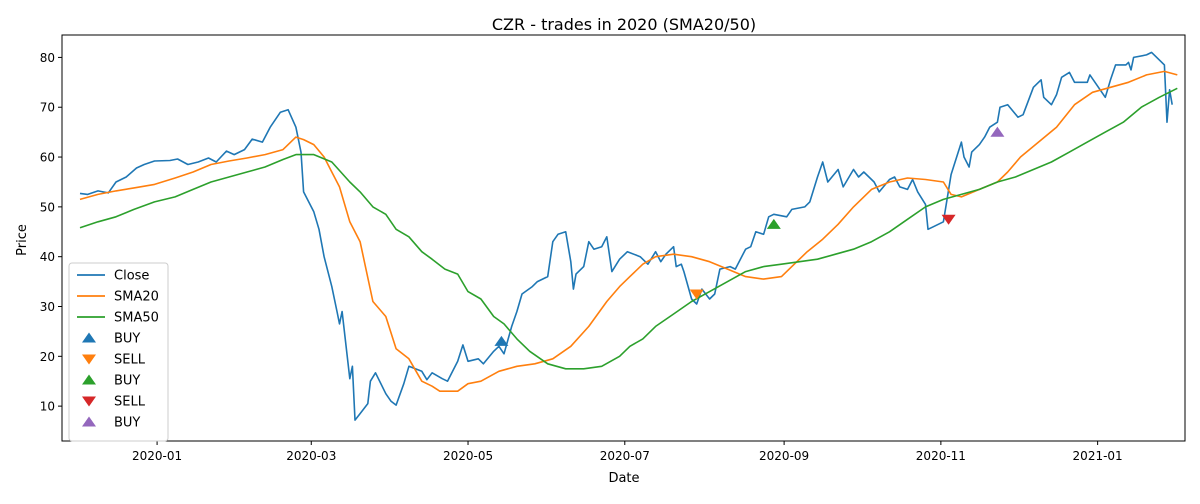 The width and height of the screenshot is (1200, 504). What do you see at coordinates (136, 297) in the screenshot?
I see `legend-label: SMA20` at bounding box center [136, 297].